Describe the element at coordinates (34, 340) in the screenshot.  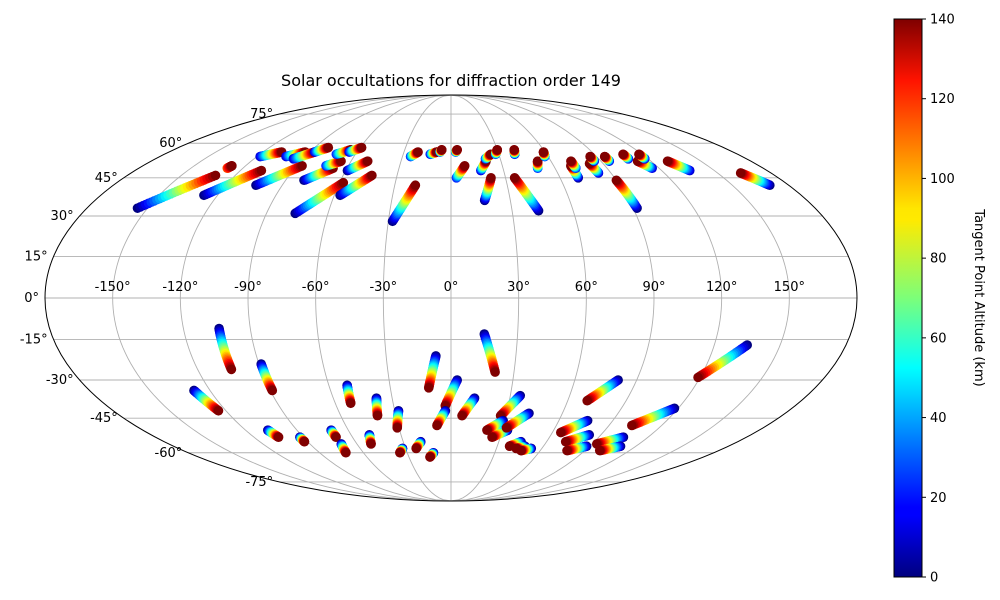
I see `latitude-tick-label: -15°` at that location.